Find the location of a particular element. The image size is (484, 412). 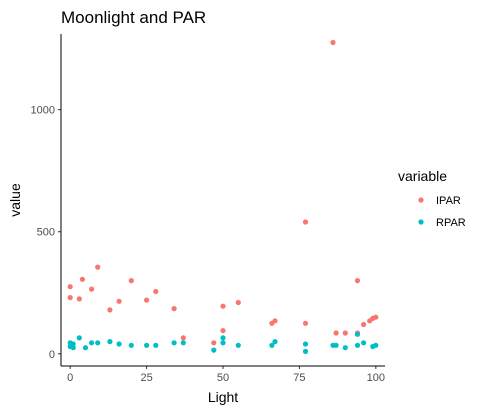

legend-key-rpar is located at coordinates (421, 222).